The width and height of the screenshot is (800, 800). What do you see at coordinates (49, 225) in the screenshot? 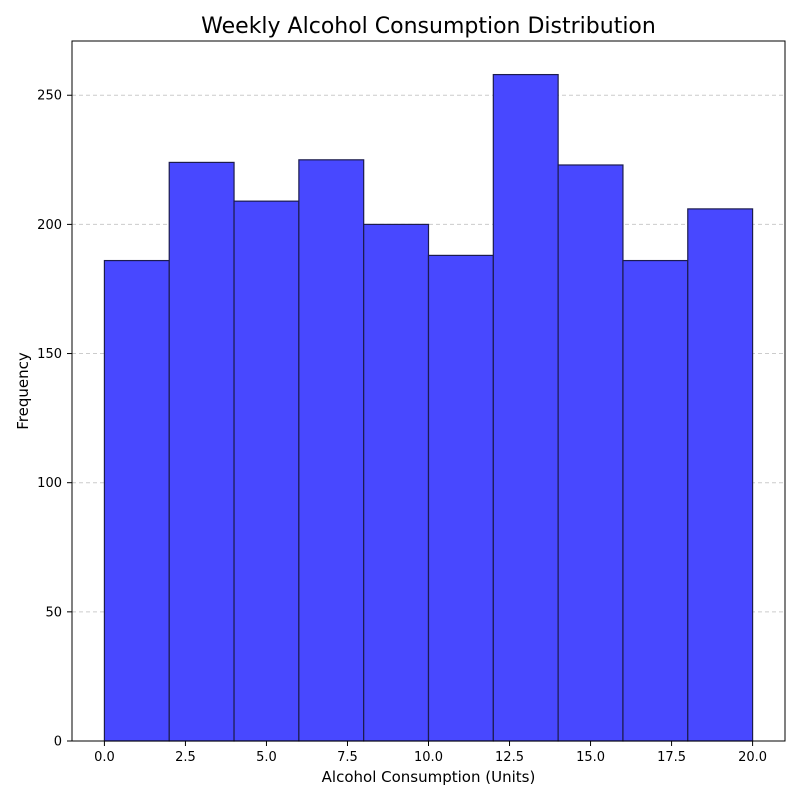
I see `y-tick-label: 200` at bounding box center [49, 225].